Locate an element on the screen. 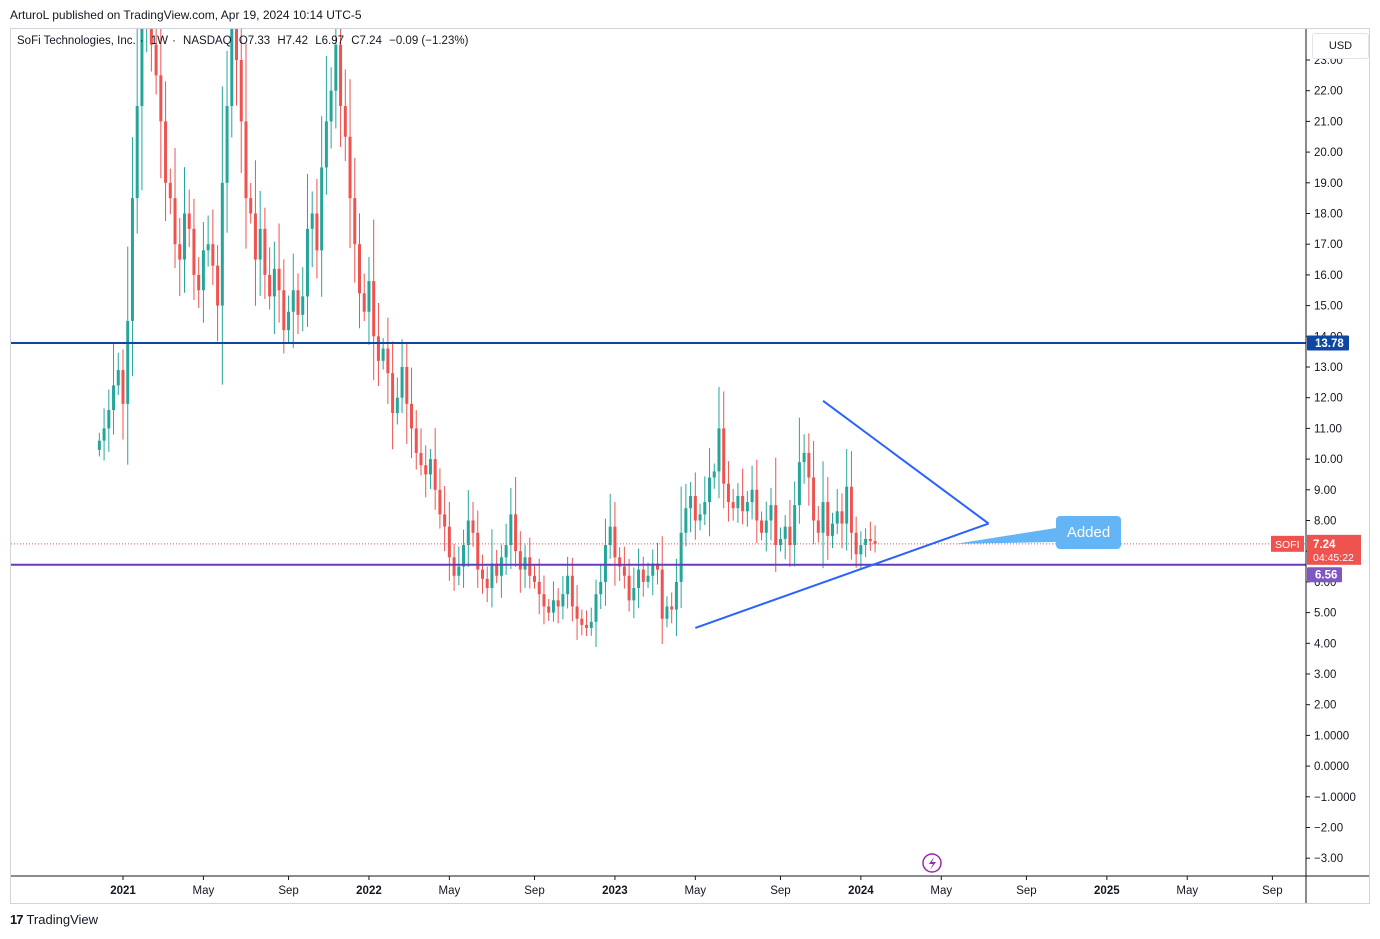 This screenshot has height=939, width=1380. legend-high: H7.42 is located at coordinates (293, 41).